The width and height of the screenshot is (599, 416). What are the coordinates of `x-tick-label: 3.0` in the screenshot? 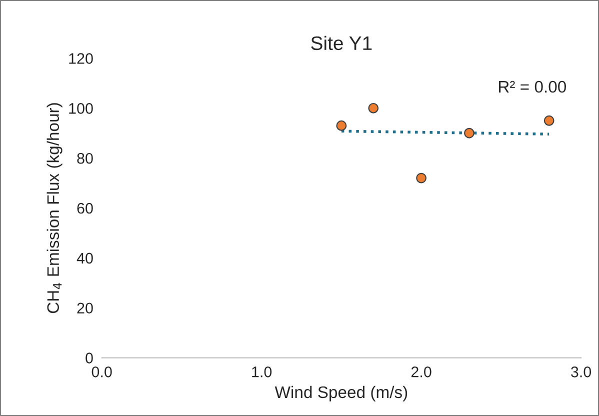 It's located at (581, 372).